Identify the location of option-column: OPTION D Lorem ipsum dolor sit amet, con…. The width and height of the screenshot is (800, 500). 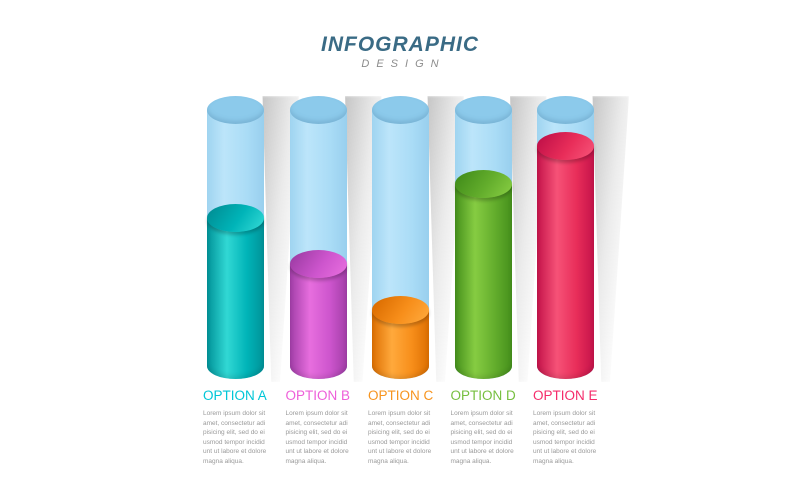
(498, 278).